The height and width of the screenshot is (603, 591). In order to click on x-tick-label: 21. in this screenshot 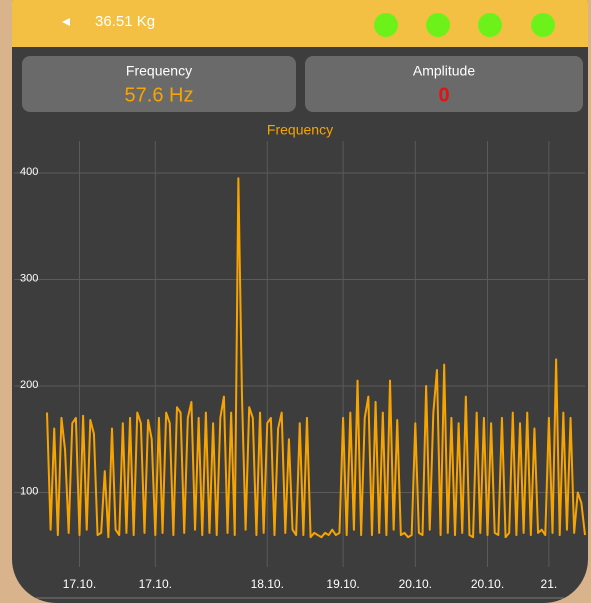, I will do `click(549, 584)`.